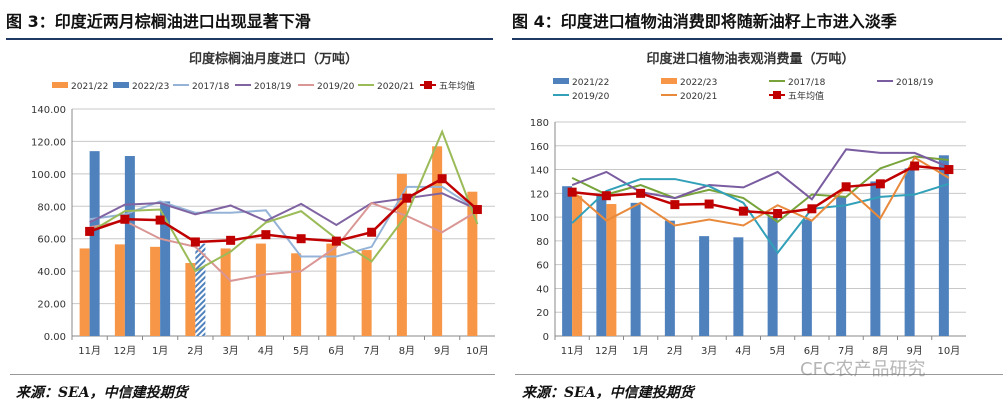  What do you see at coordinates (546, 337) in the screenshot?
I see `y-tick-label: 0` at bounding box center [546, 337].